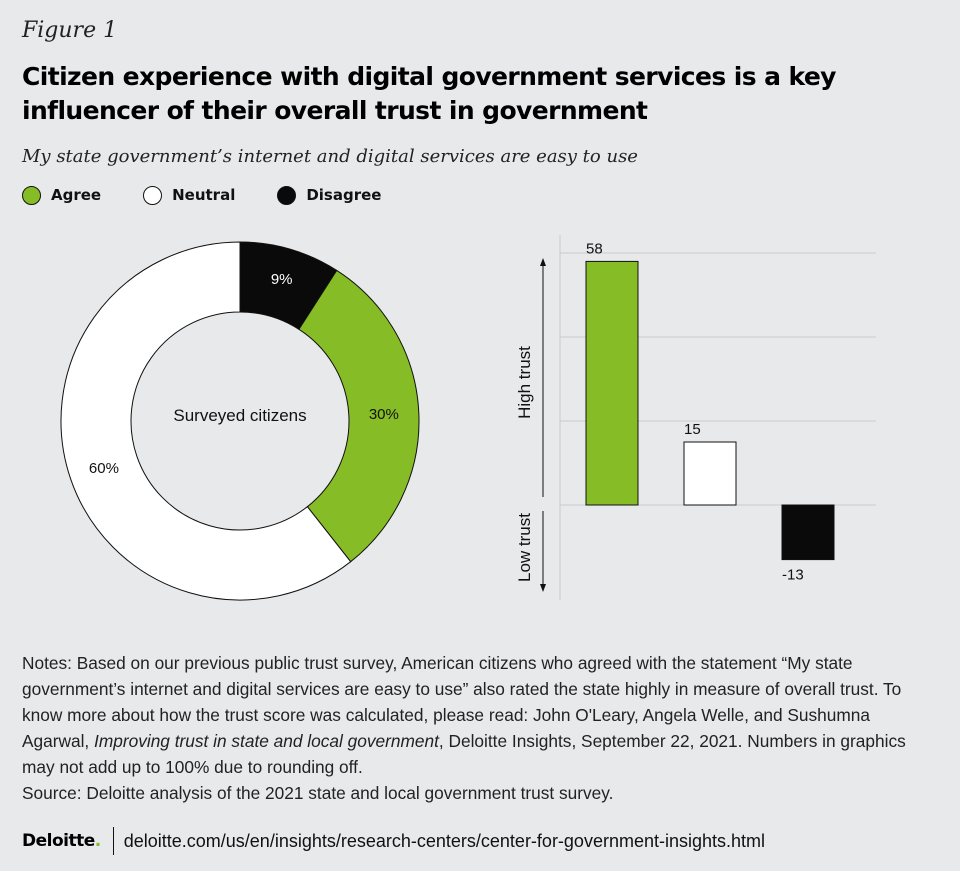  What do you see at coordinates (612, 383) in the screenshot?
I see `bar-agree` at bounding box center [612, 383].